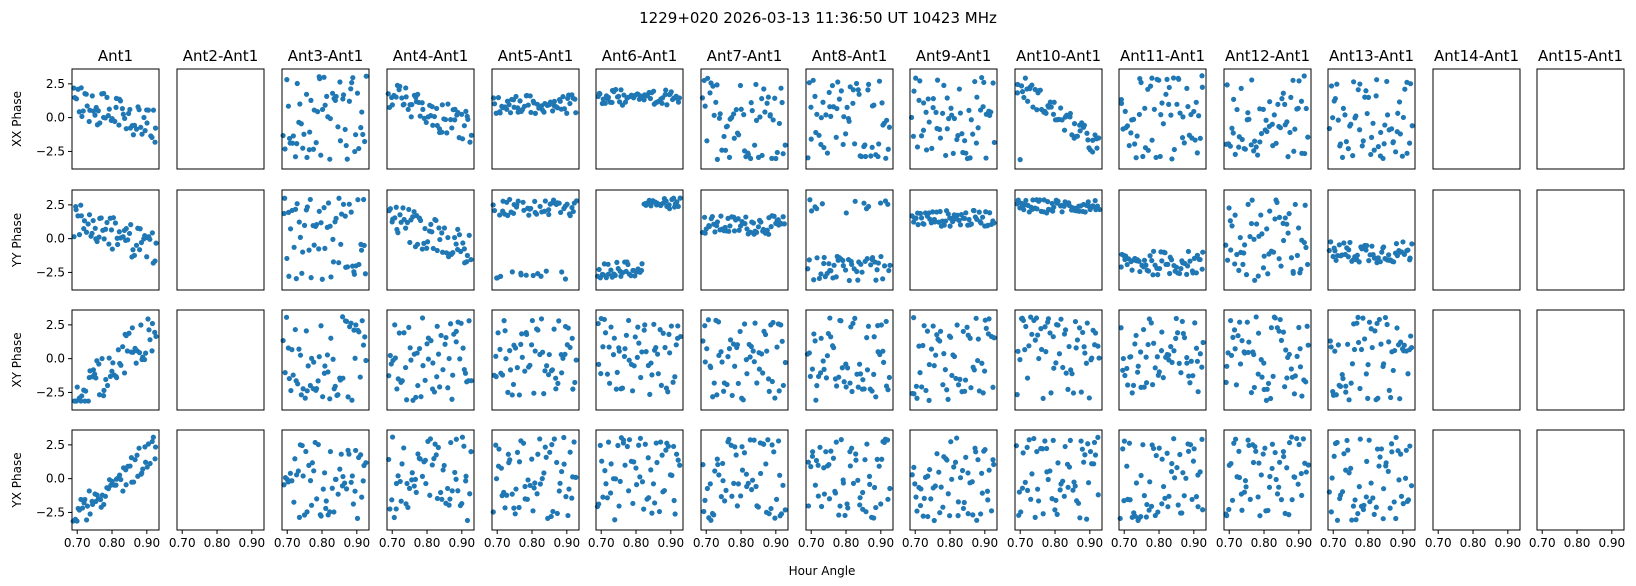  I want to click on x-tick-label: 0.80, so click(1368, 543).